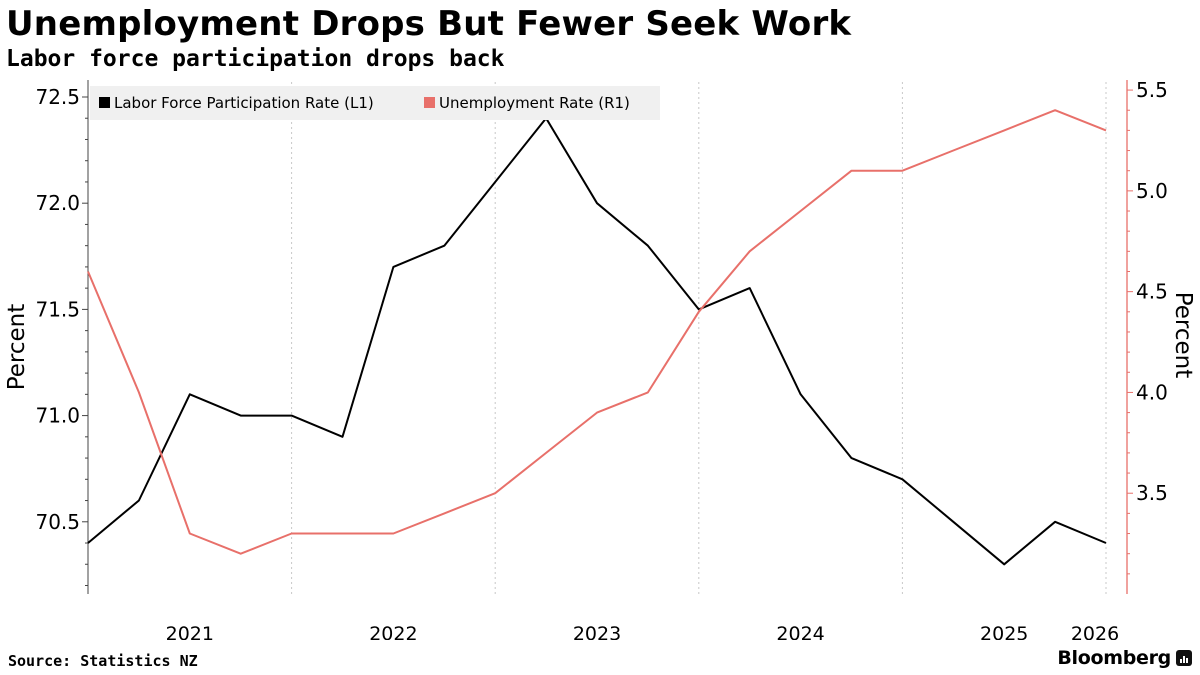 The image size is (1200, 675). I want to click on left-tick-label: 72.0, so click(57, 203).